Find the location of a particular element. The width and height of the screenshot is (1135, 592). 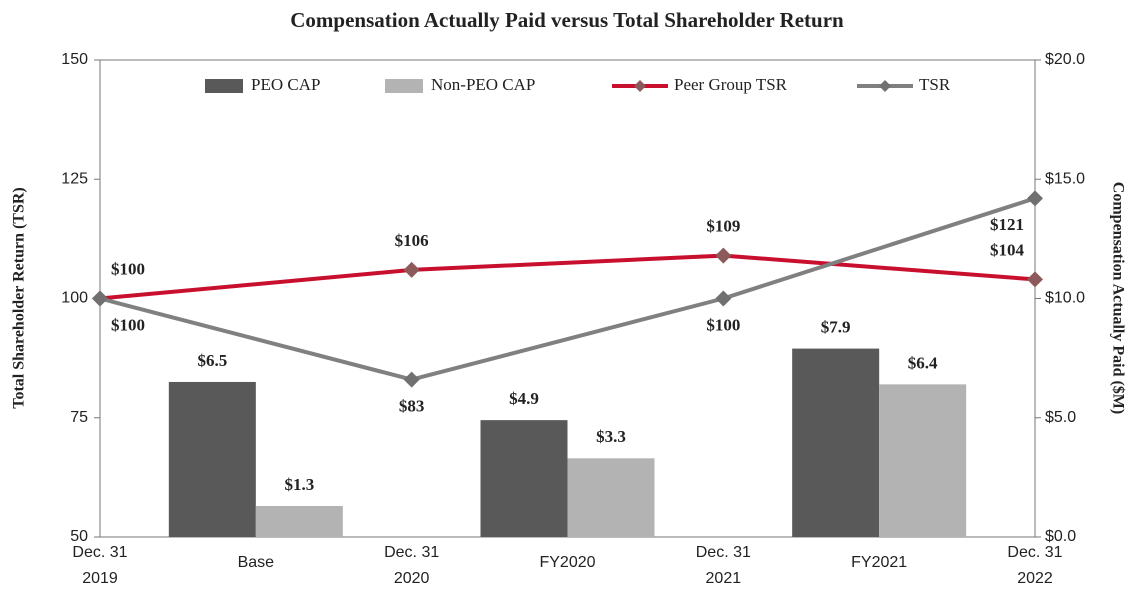

x-tick-label: Base is located at coordinates (256, 562).